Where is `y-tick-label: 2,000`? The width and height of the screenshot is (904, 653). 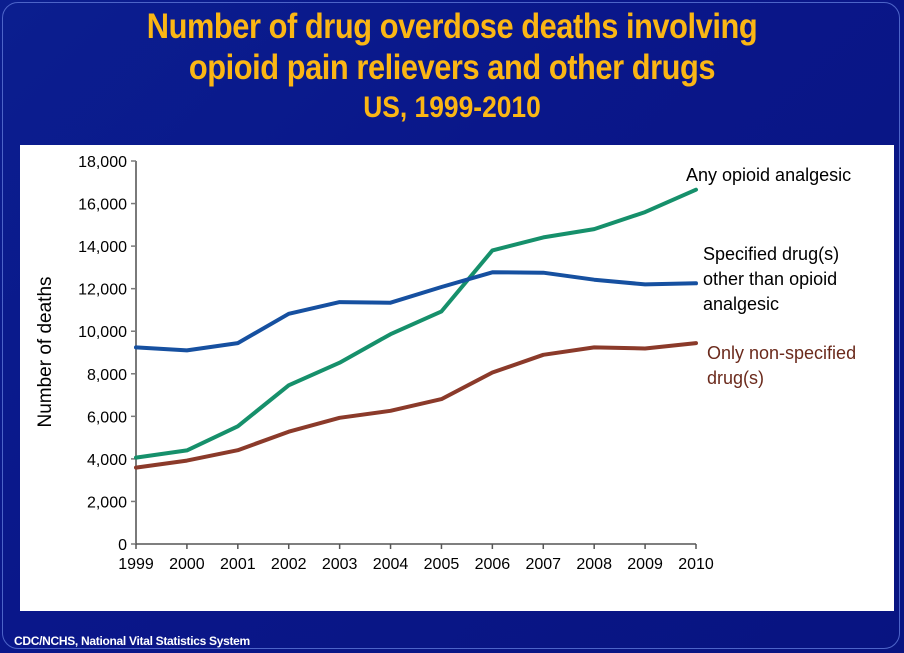
y-tick-label: 2,000 is located at coordinates (107, 502).